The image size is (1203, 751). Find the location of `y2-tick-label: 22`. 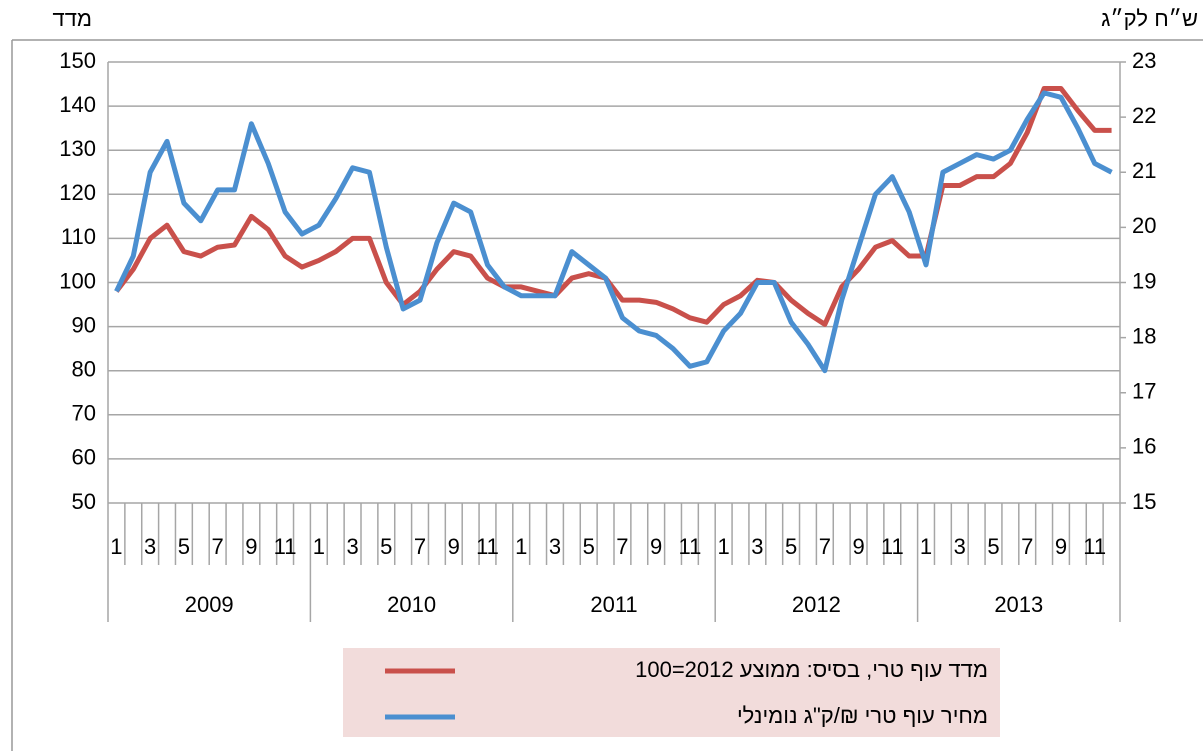

y2-tick-label: 22 is located at coordinates (1144, 115).